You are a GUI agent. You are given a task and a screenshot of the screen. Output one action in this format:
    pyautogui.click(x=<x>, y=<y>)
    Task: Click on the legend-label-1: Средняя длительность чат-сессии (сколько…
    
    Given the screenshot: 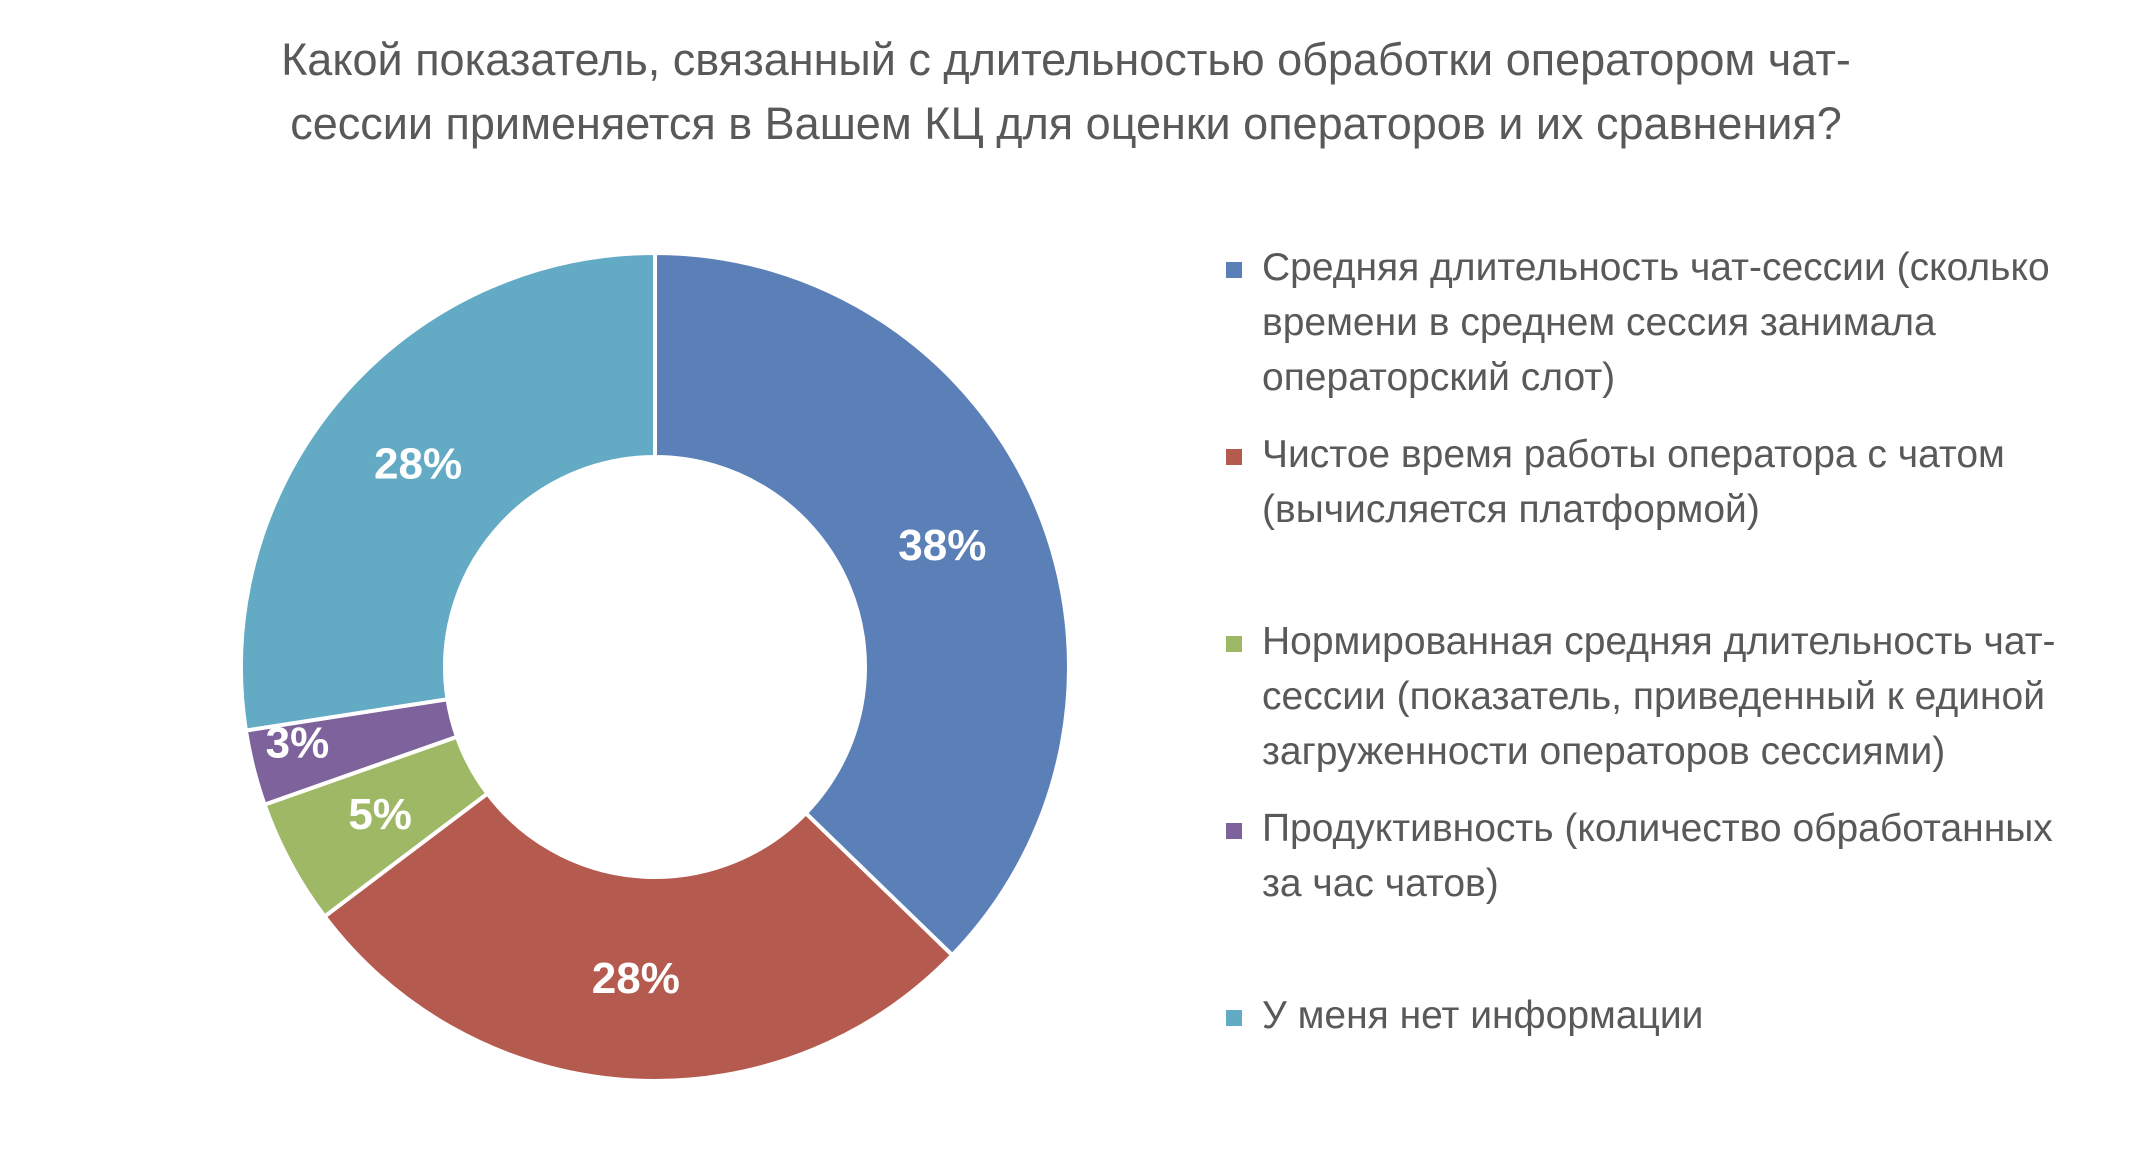 What is the action you would take?
    pyautogui.click(x=1692, y=322)
    